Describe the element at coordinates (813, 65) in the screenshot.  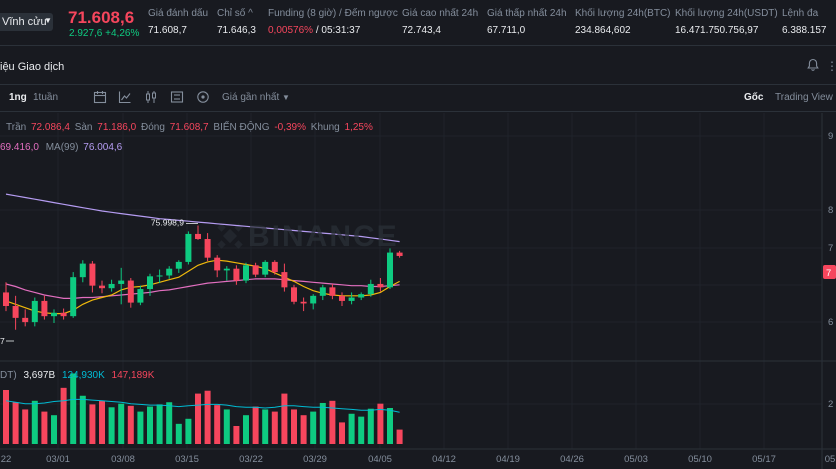
I see `bell-icon` at that location.